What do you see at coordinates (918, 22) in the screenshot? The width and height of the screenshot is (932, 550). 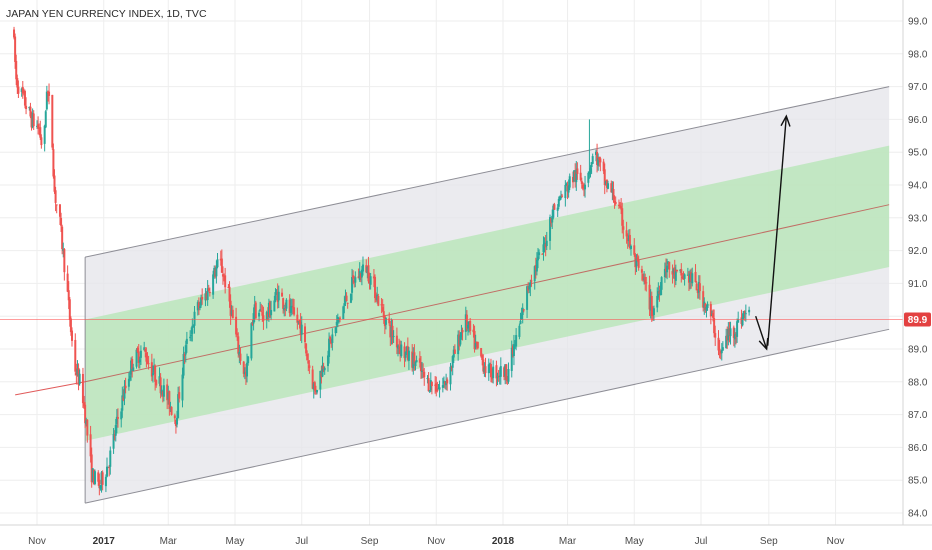 I see `price-tick-label: 99.0` at bounding box center [918, 22].